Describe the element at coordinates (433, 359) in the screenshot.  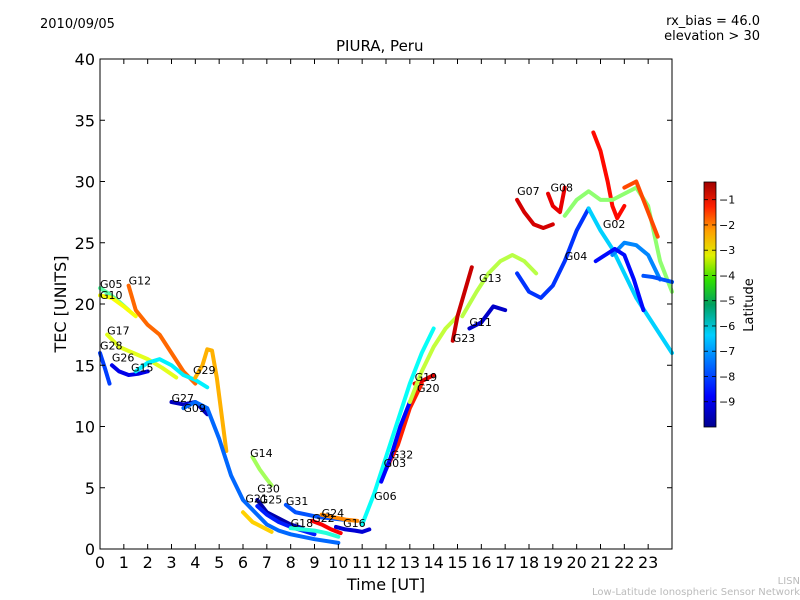
I see `series-G20` at that location.